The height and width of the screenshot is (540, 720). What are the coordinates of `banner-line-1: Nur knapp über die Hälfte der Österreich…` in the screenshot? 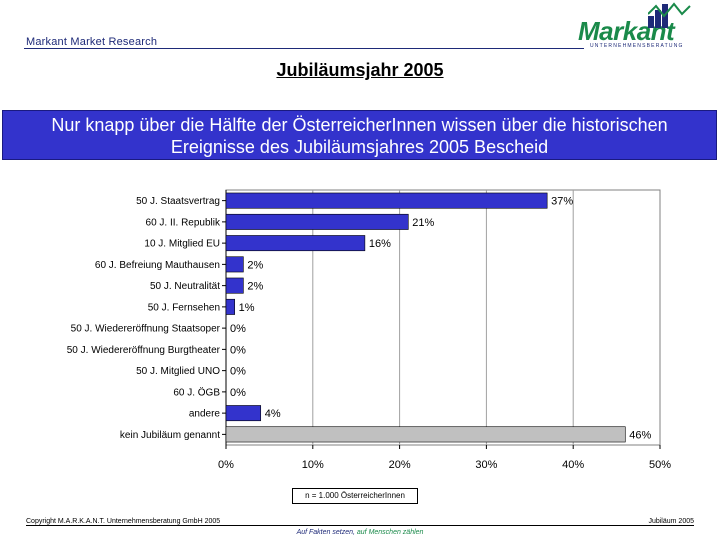 It's located at (359, 125).